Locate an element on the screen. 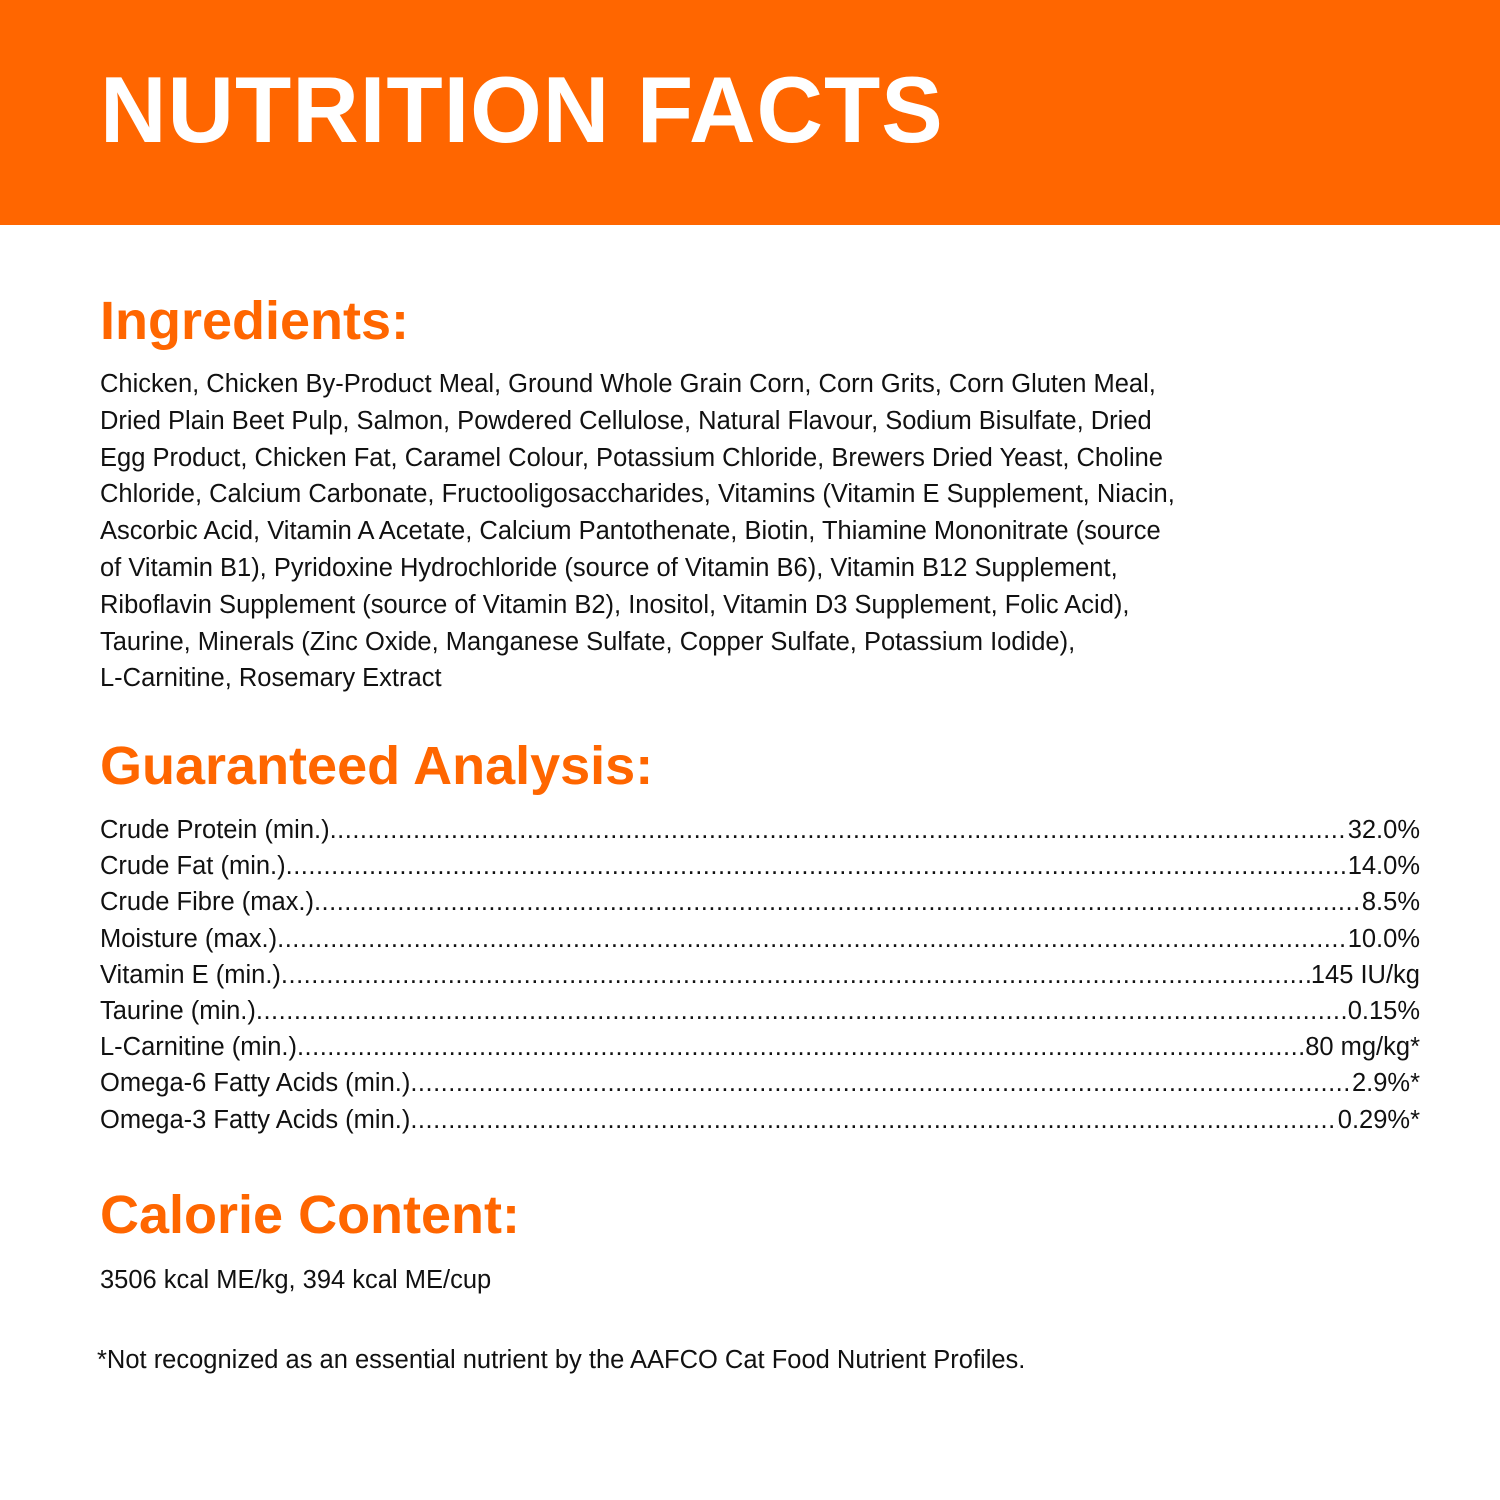  calorie-content-heading: Calorie Content: is located at coordinates (310, 1215).